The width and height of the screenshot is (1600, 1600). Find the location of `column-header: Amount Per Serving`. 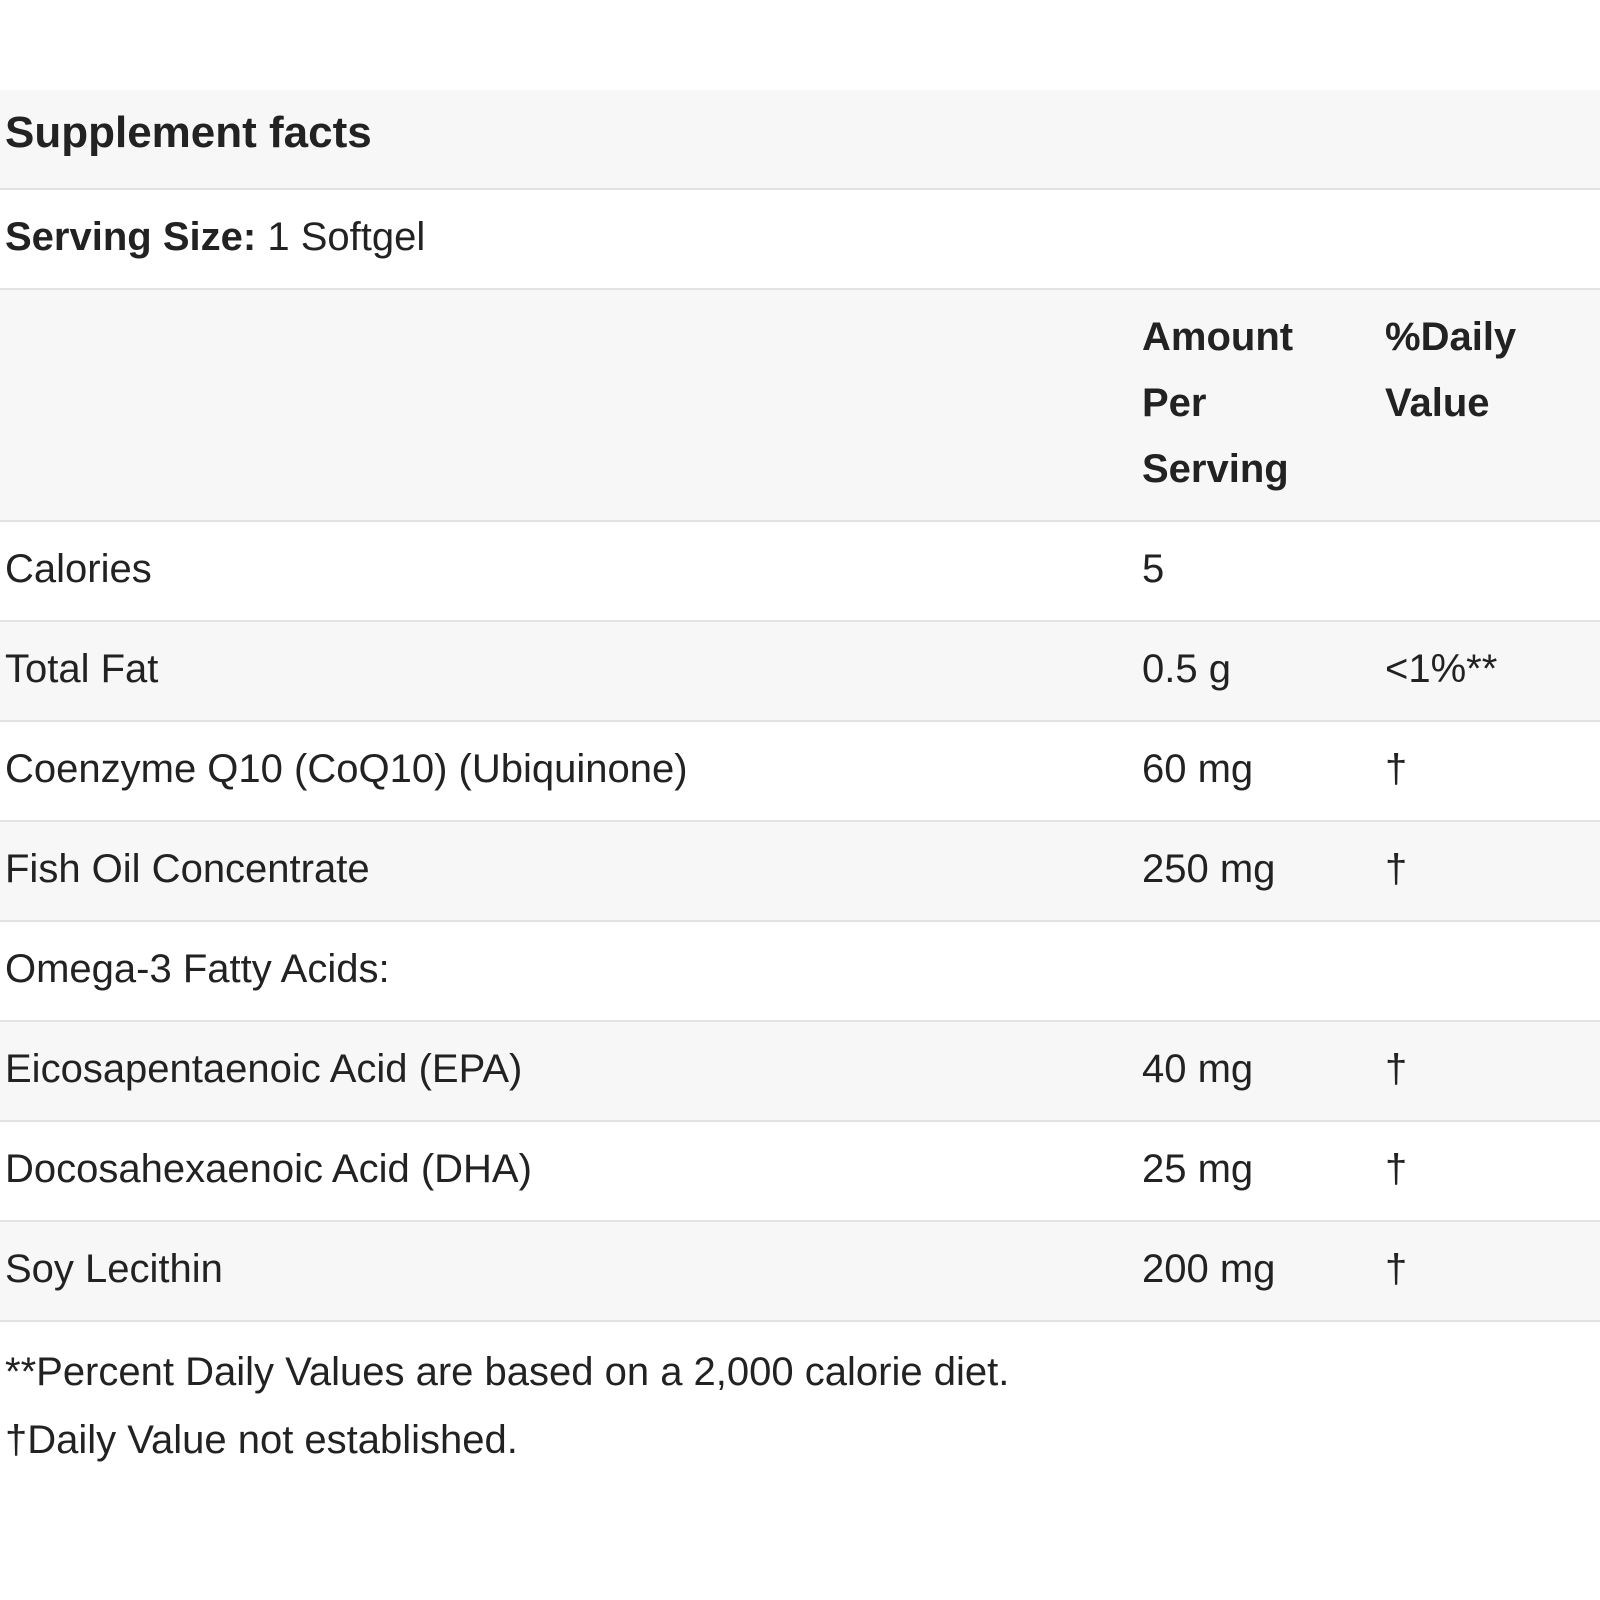

column-header: Amount Per Serving is located at coordinates (1218, 403).